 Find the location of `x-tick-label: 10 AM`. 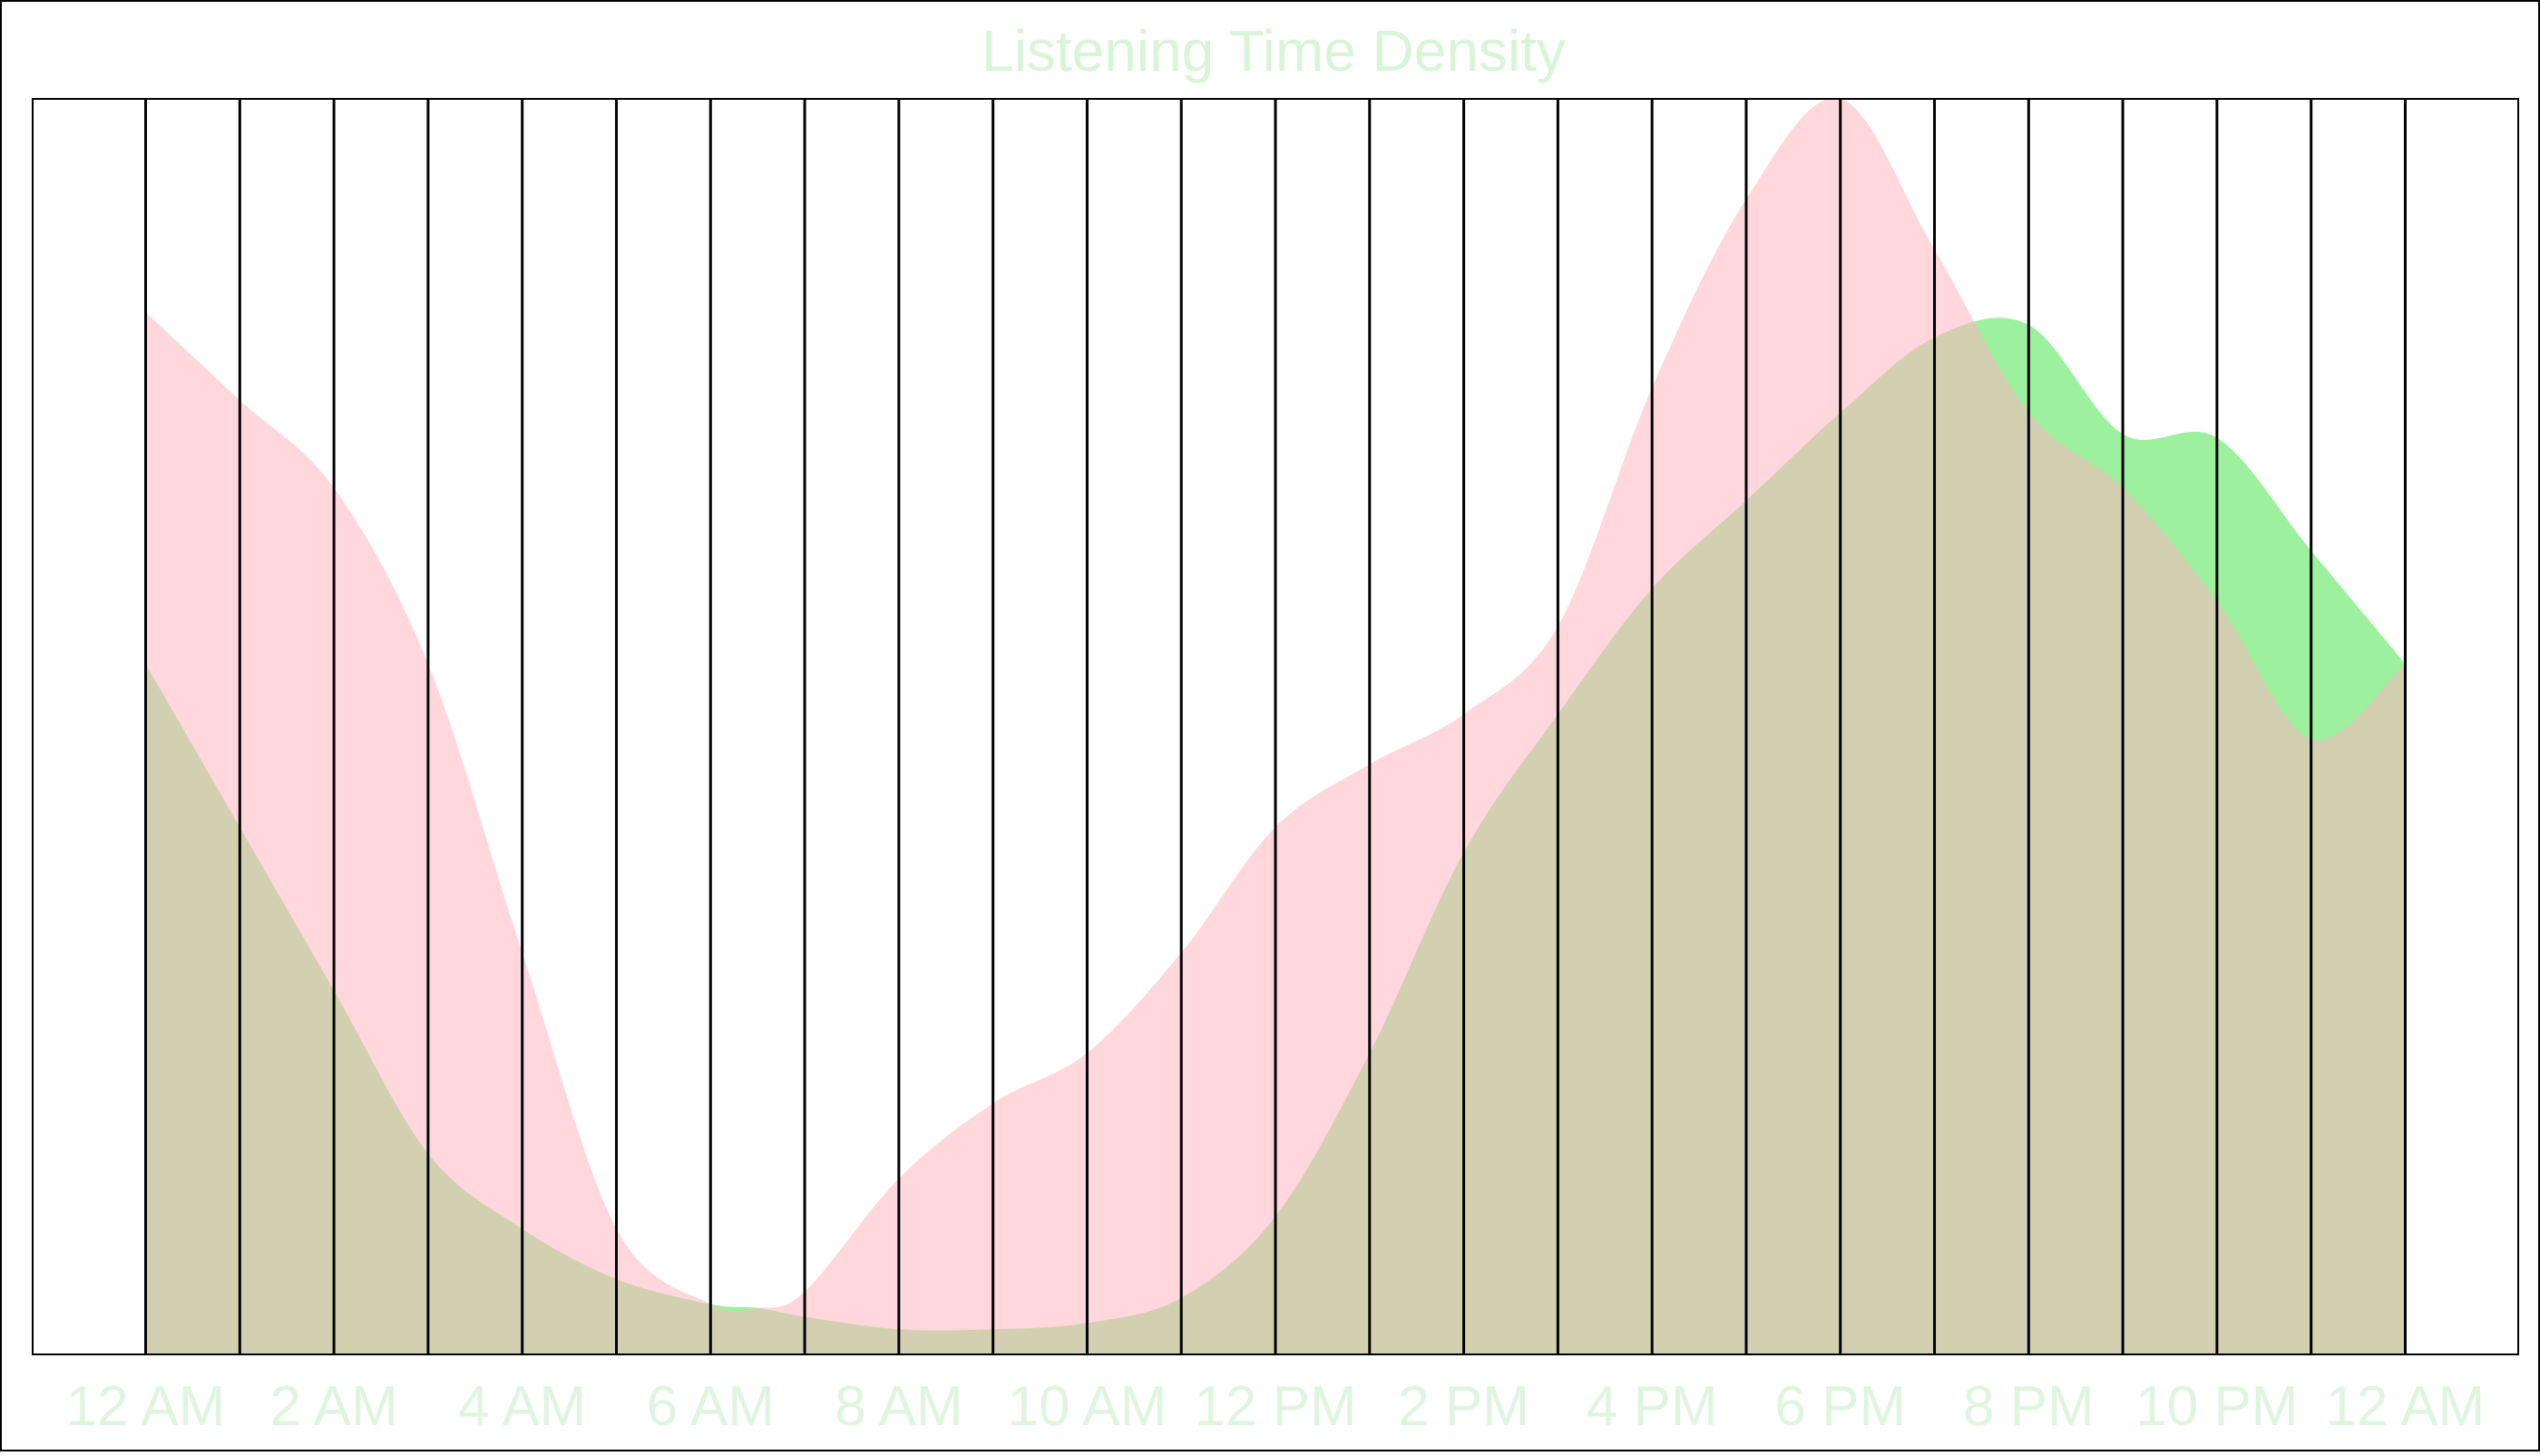

x-tick-label: 10 AM is located at coordinates (1087, 1406).